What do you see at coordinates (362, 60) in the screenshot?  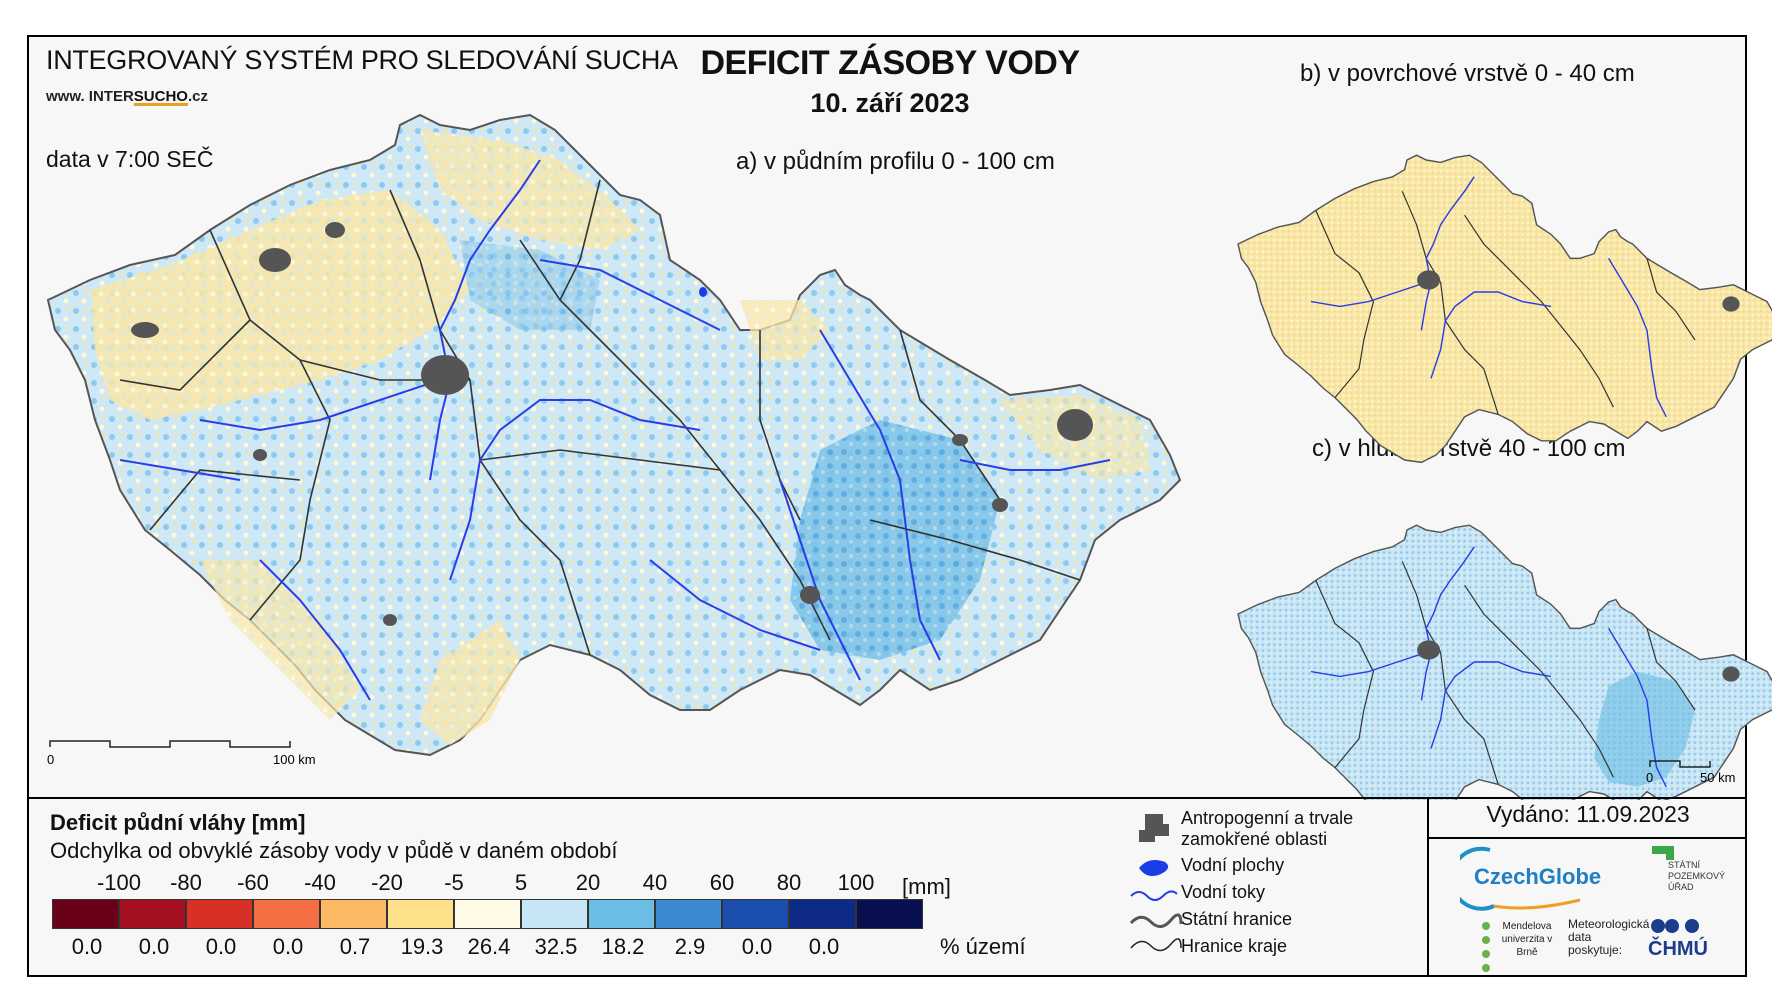 I see `system-title: INTEGROVANÝ SYSTÉM PRO SLEDOVÁNÍ SUCHA` at bounding box center [362, 60].